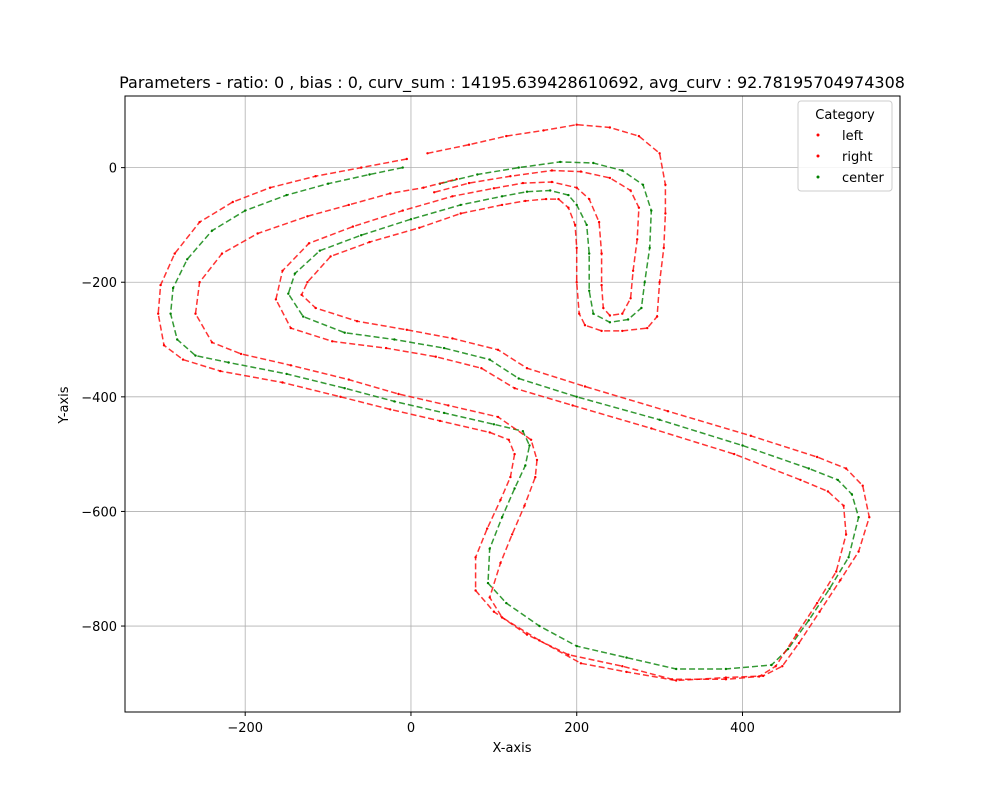 Image resolution: width=1000 pixels, height=800 pixels. I want to click on legend: Category left right center, so click(845, 146).